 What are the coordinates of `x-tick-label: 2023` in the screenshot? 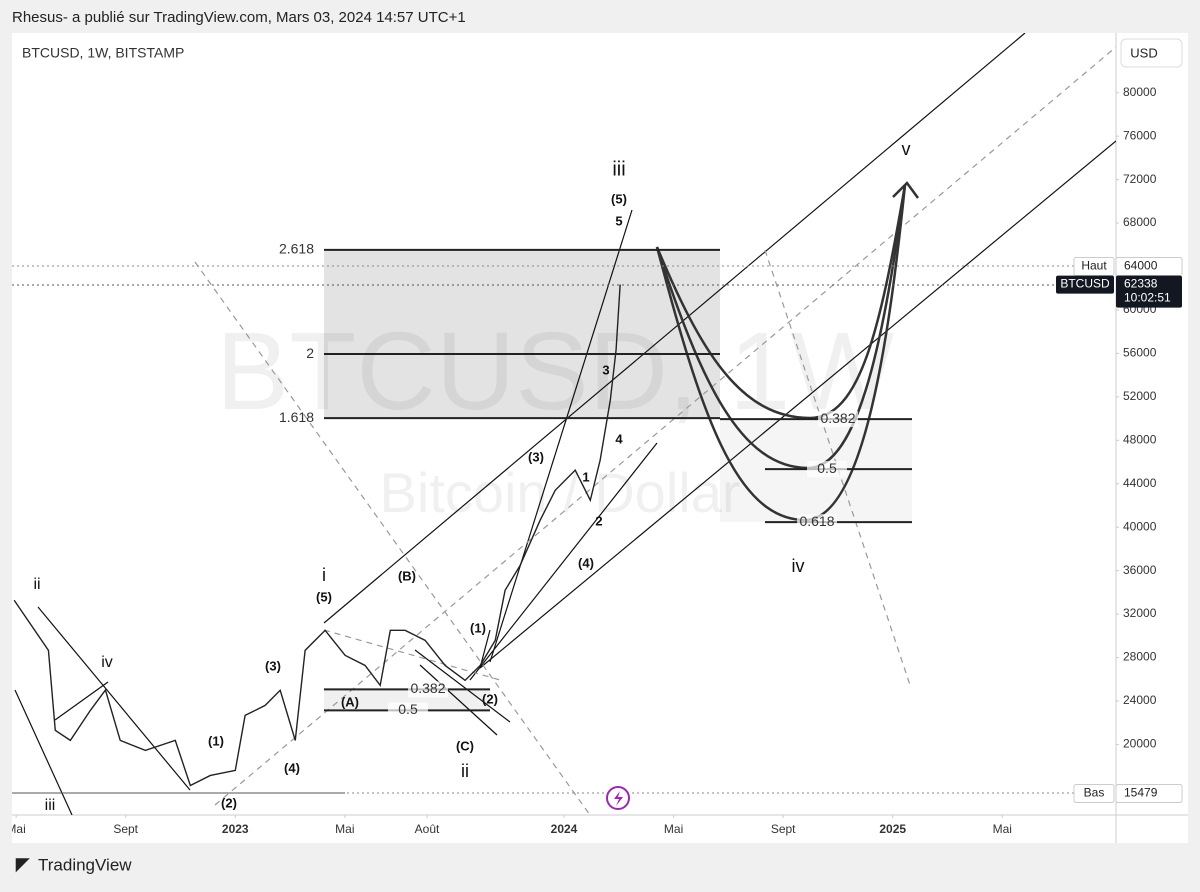 It's located at (235, 829).